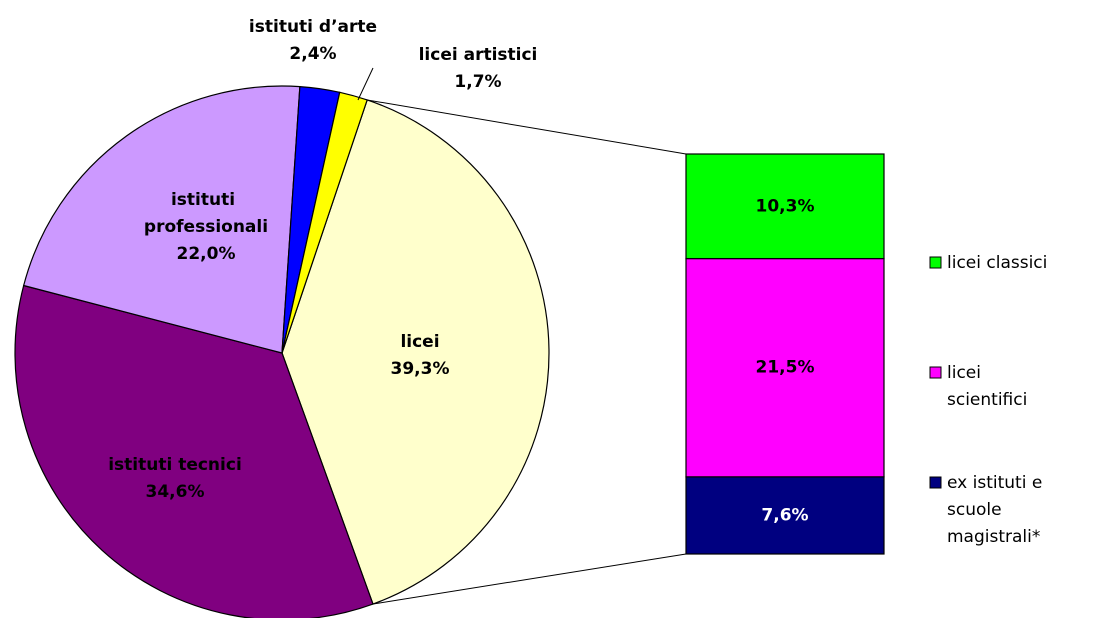  Describe the element at coordinates (175, 465) in the screenshot. I see `slice-label: istituti tecnici` at that location.